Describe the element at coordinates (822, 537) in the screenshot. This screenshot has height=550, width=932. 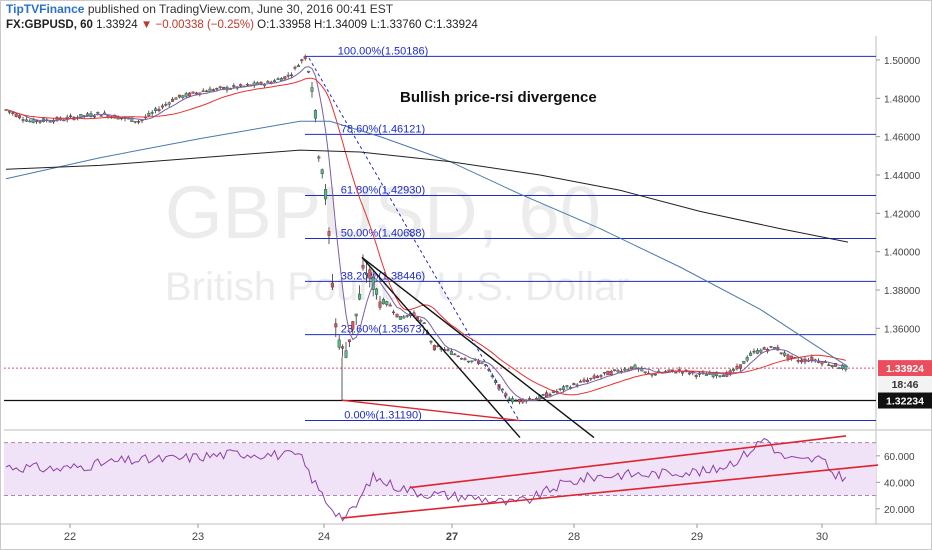
I see `time-tick-label: 30` at that location.